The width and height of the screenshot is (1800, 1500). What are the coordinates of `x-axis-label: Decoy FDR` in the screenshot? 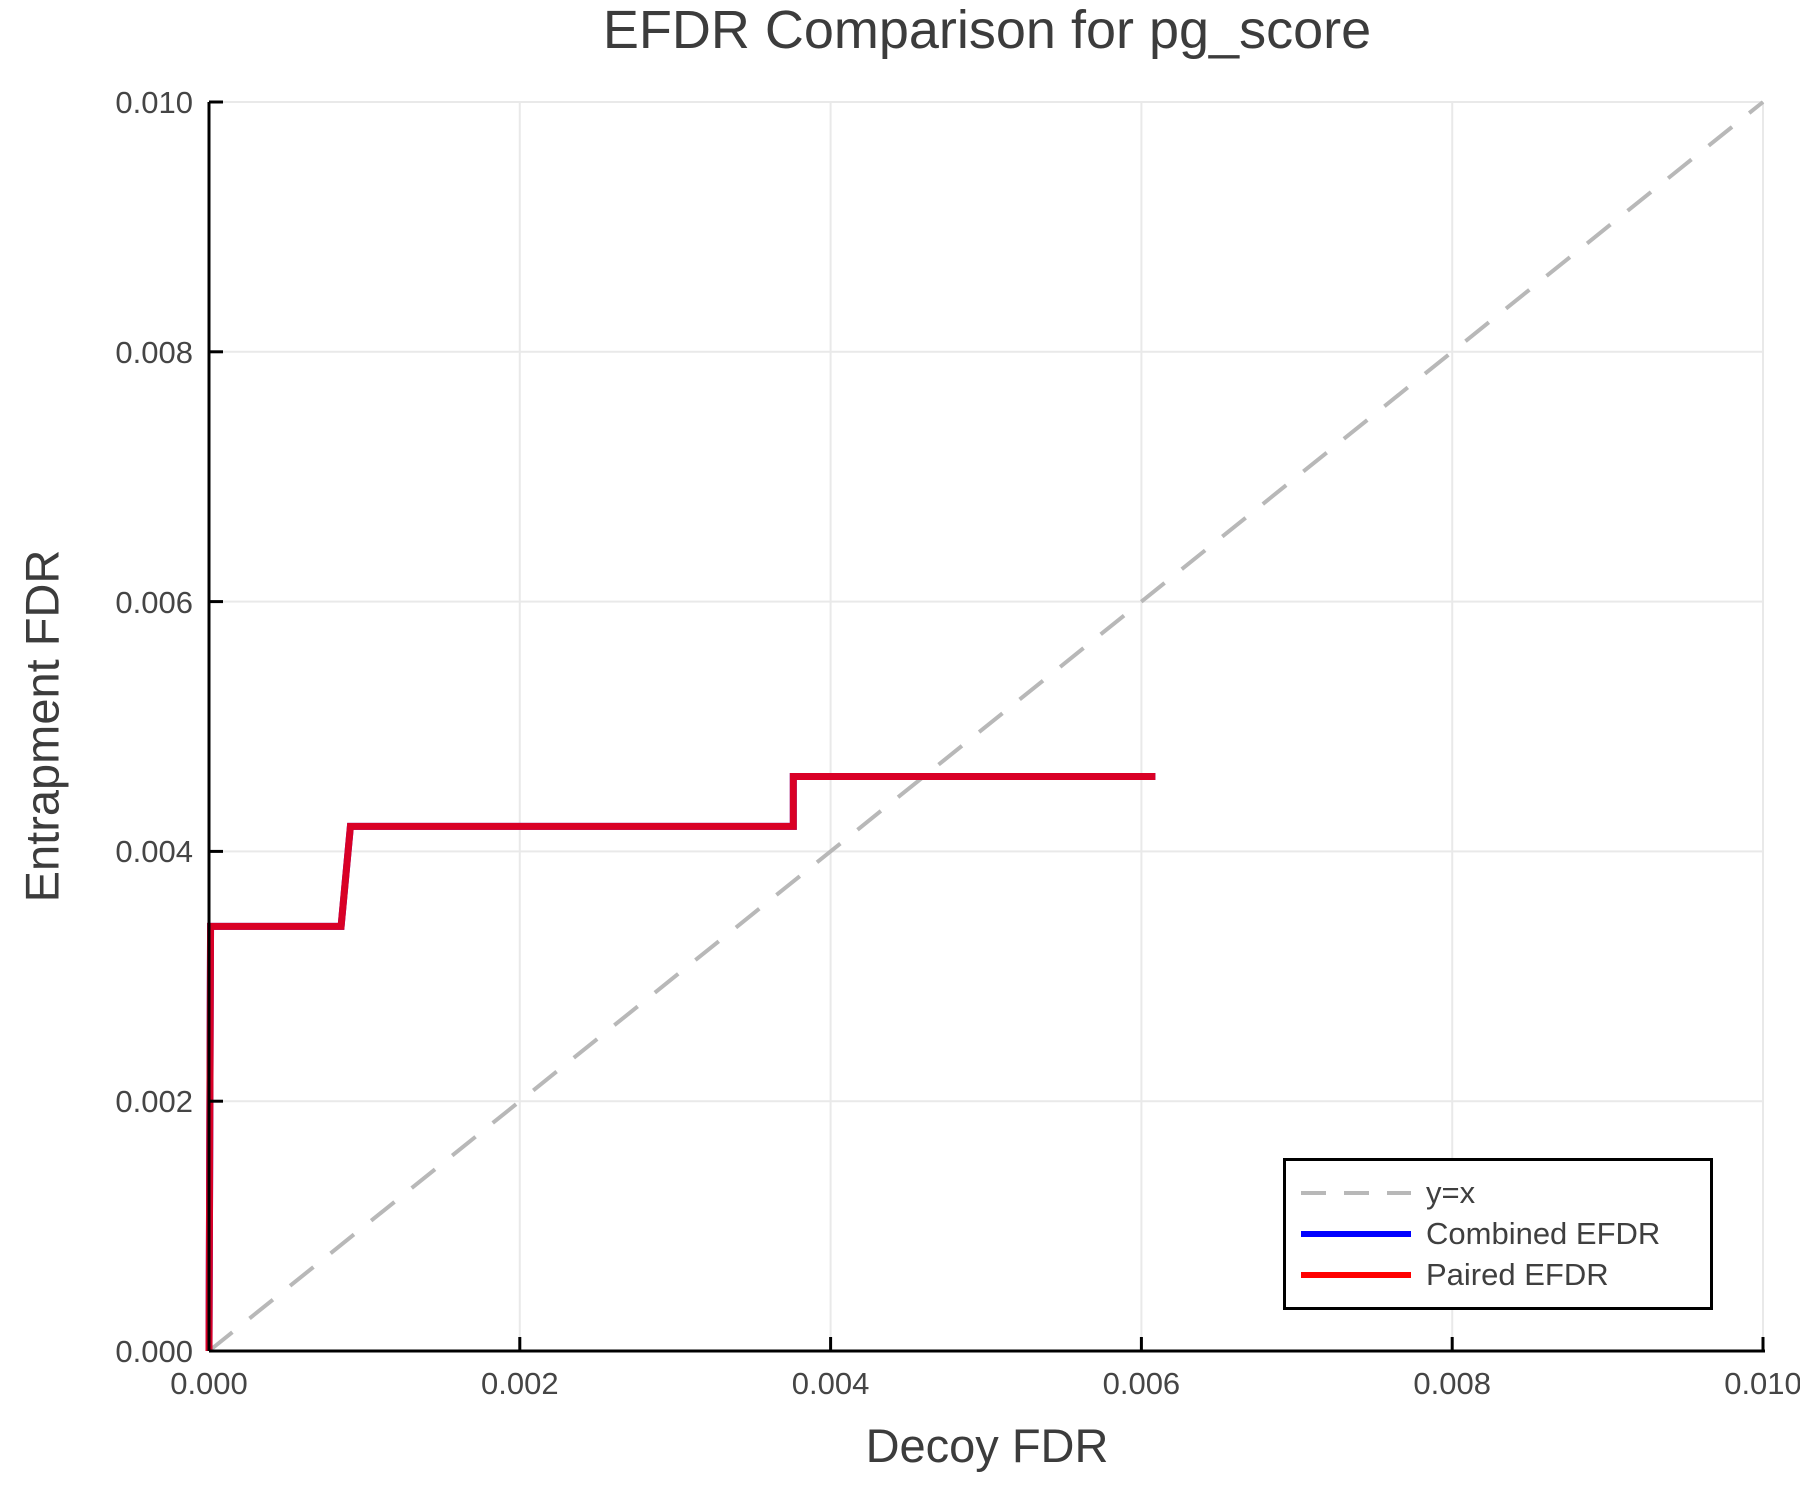 It's located at (987, 1445).